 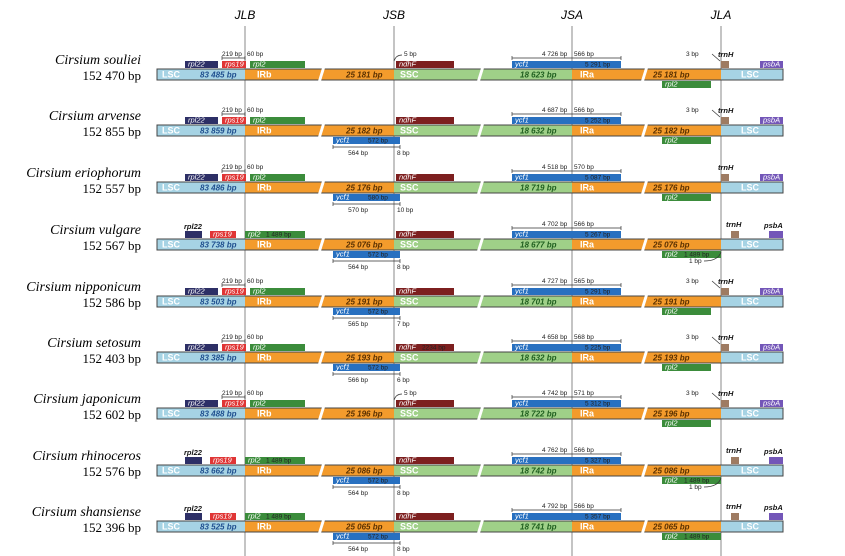 I want to click on rpl2a-gene-label: rpl2, so click(x=671, y=480).